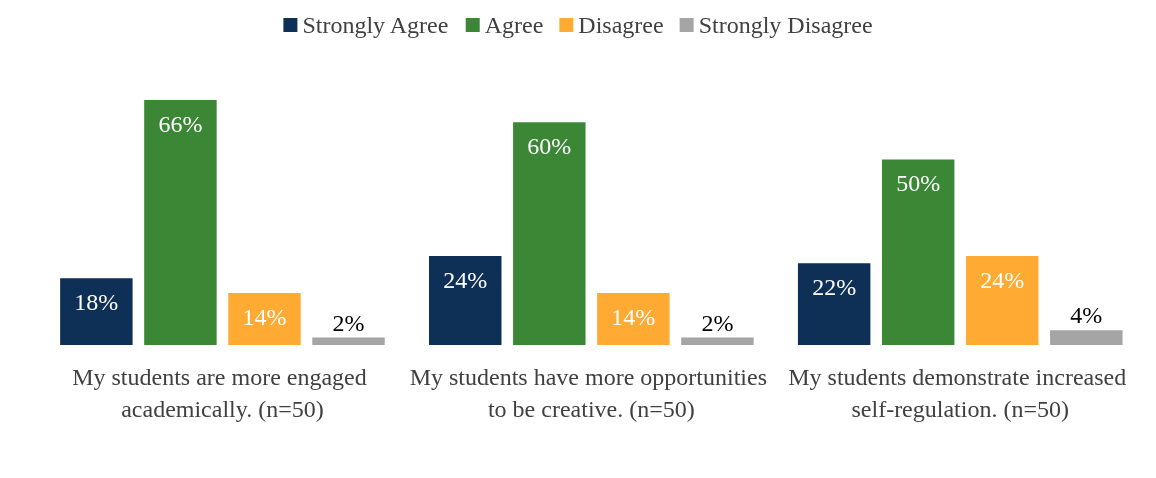  What do you see at coordinates (549, 146) in the screenshot?
I see `data-label: 60%` at bounding box center [549, 146].